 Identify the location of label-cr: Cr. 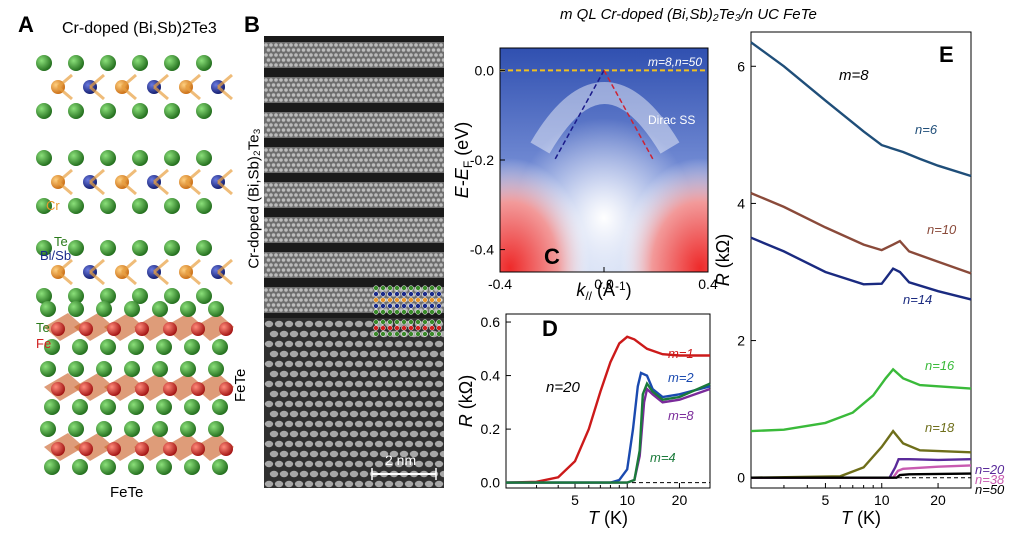
(53, 205).